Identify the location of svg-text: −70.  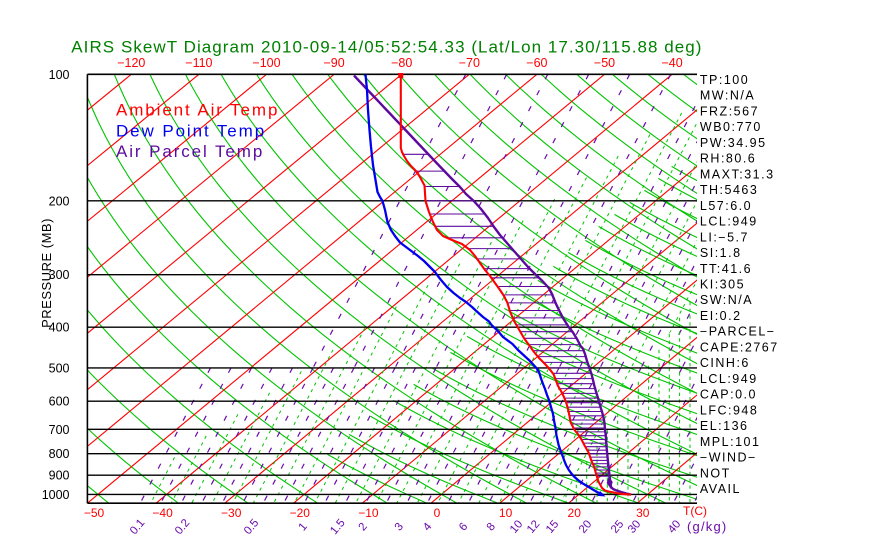
(469, 63).